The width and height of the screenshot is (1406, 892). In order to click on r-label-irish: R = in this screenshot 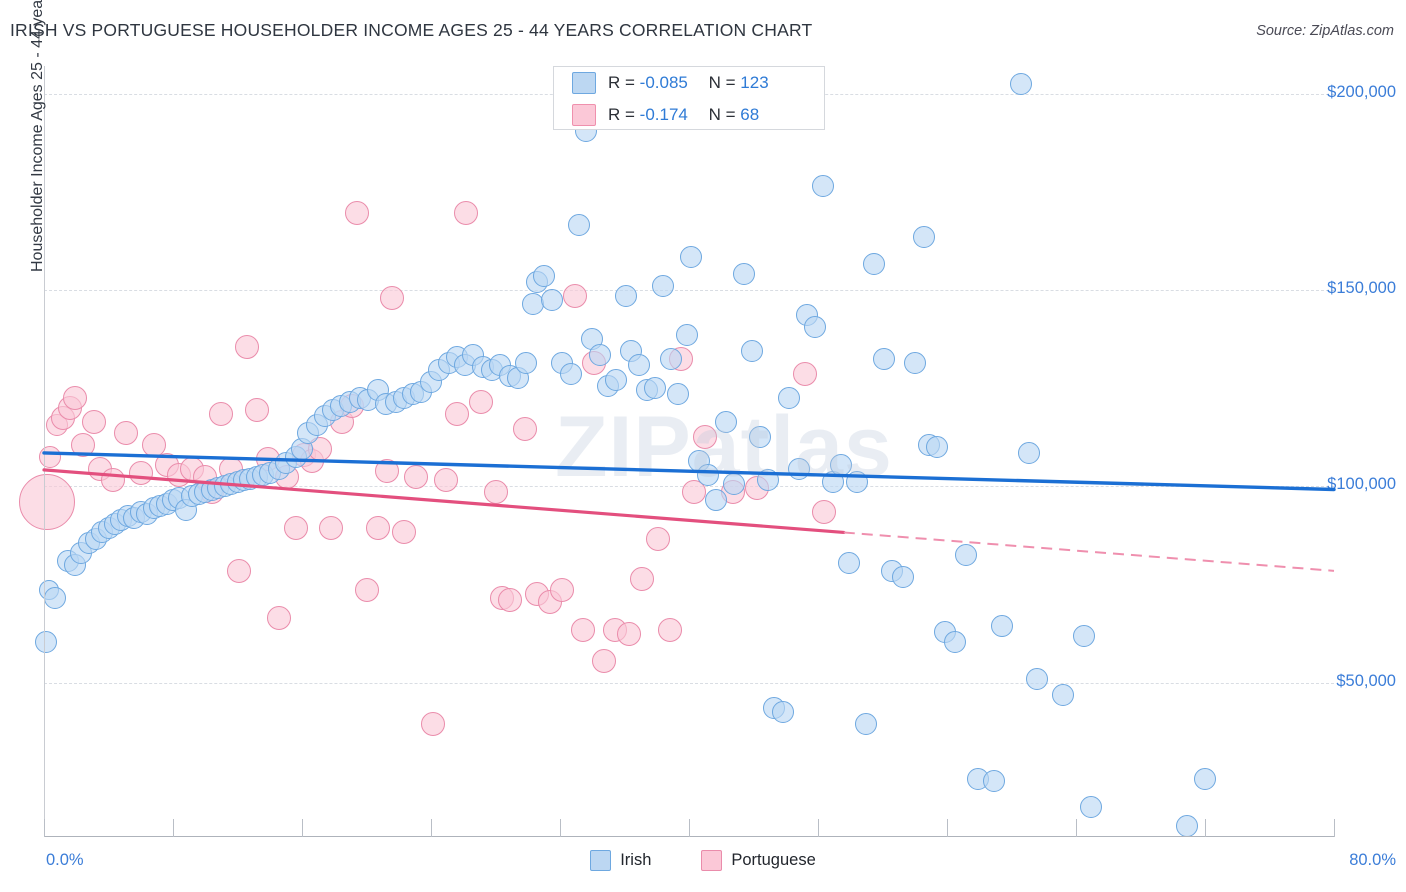, I will do `click(621, 82)`.